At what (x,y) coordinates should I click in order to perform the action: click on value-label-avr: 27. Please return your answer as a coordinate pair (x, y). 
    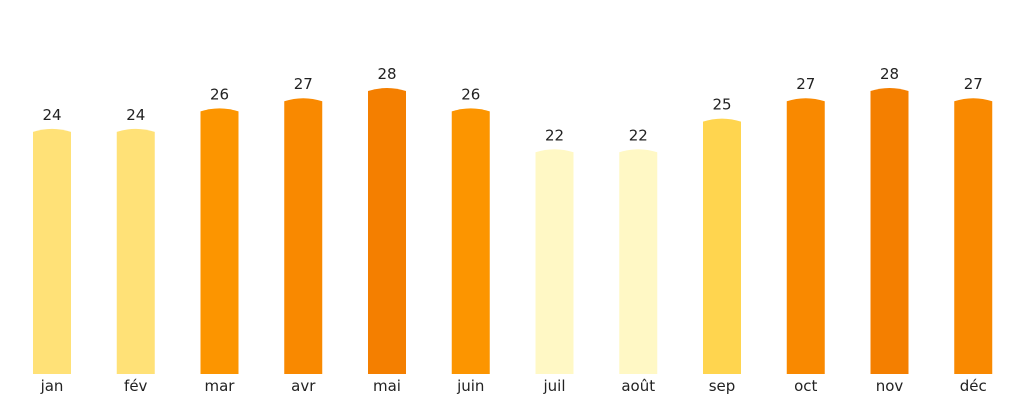
    Looking at the image, I should click on (303, 84).